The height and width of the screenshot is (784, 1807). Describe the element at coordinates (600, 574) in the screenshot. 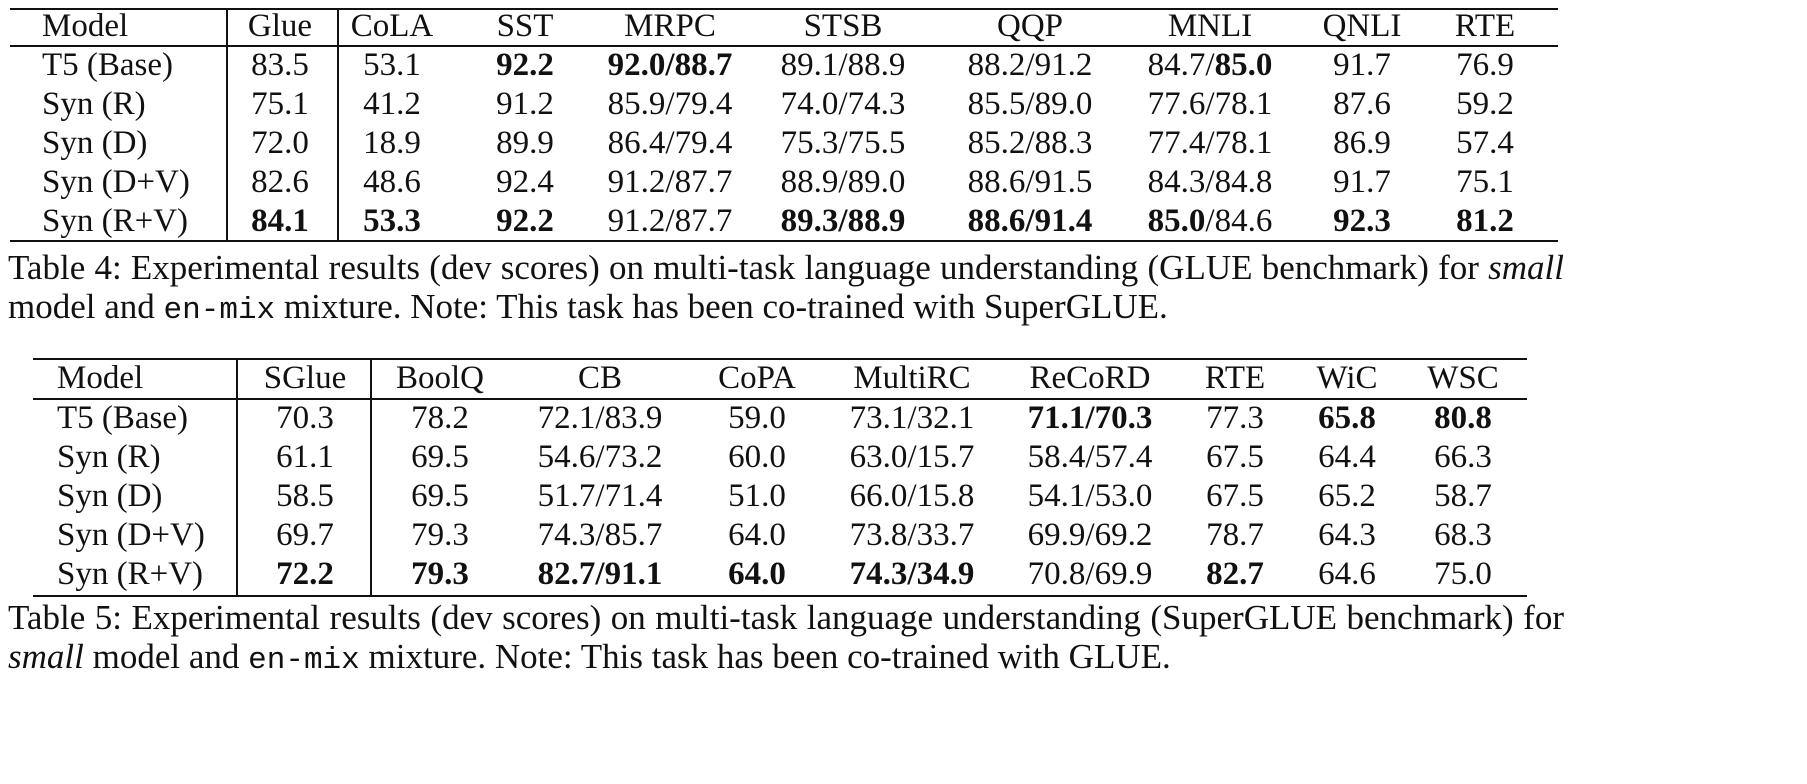

I see `table-cell: 82.7/91.1` at that location.